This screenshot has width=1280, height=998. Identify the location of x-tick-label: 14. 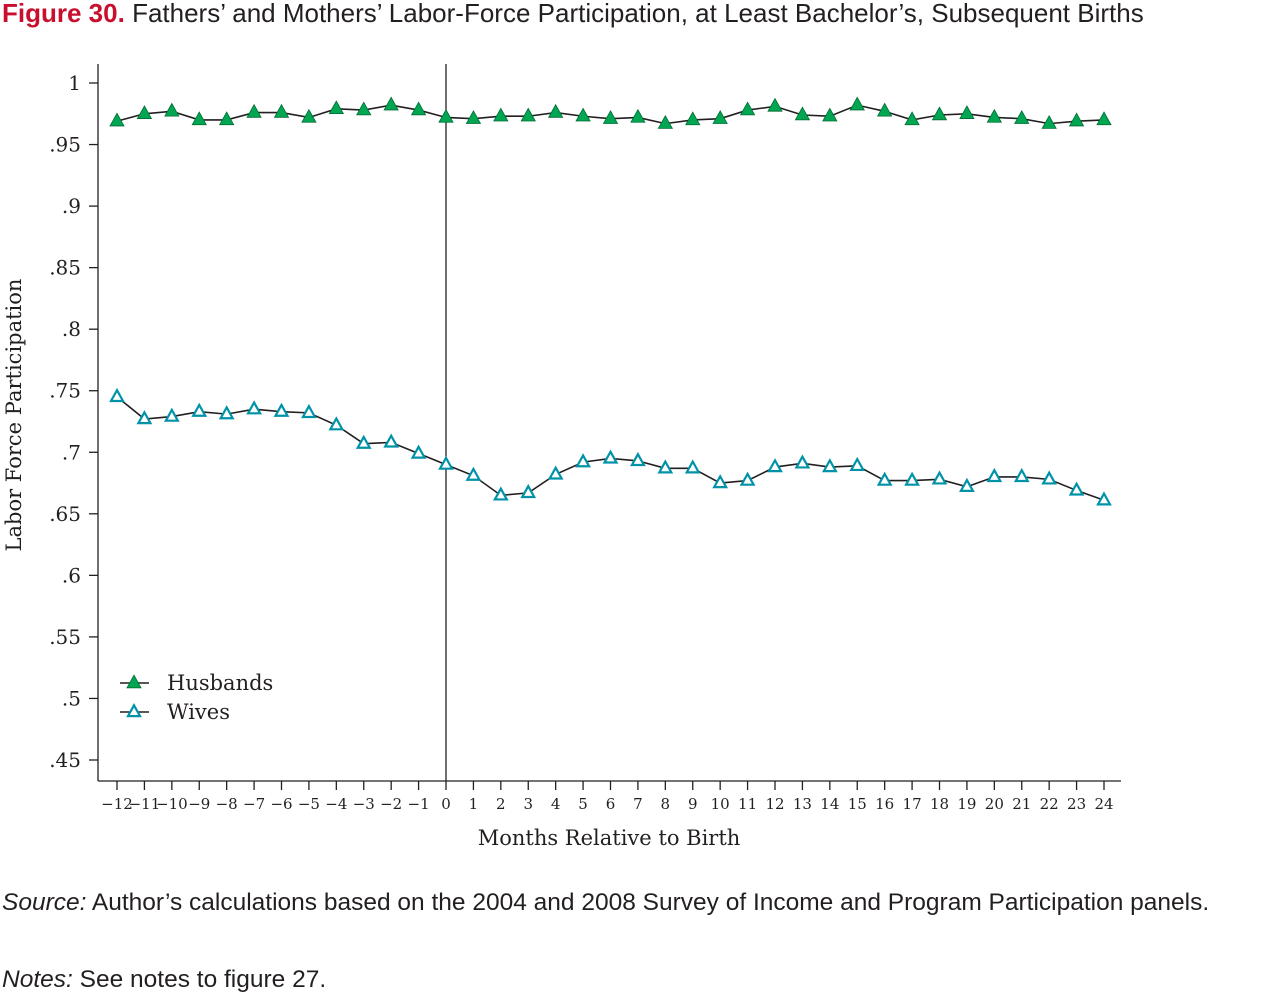
(829, 804).